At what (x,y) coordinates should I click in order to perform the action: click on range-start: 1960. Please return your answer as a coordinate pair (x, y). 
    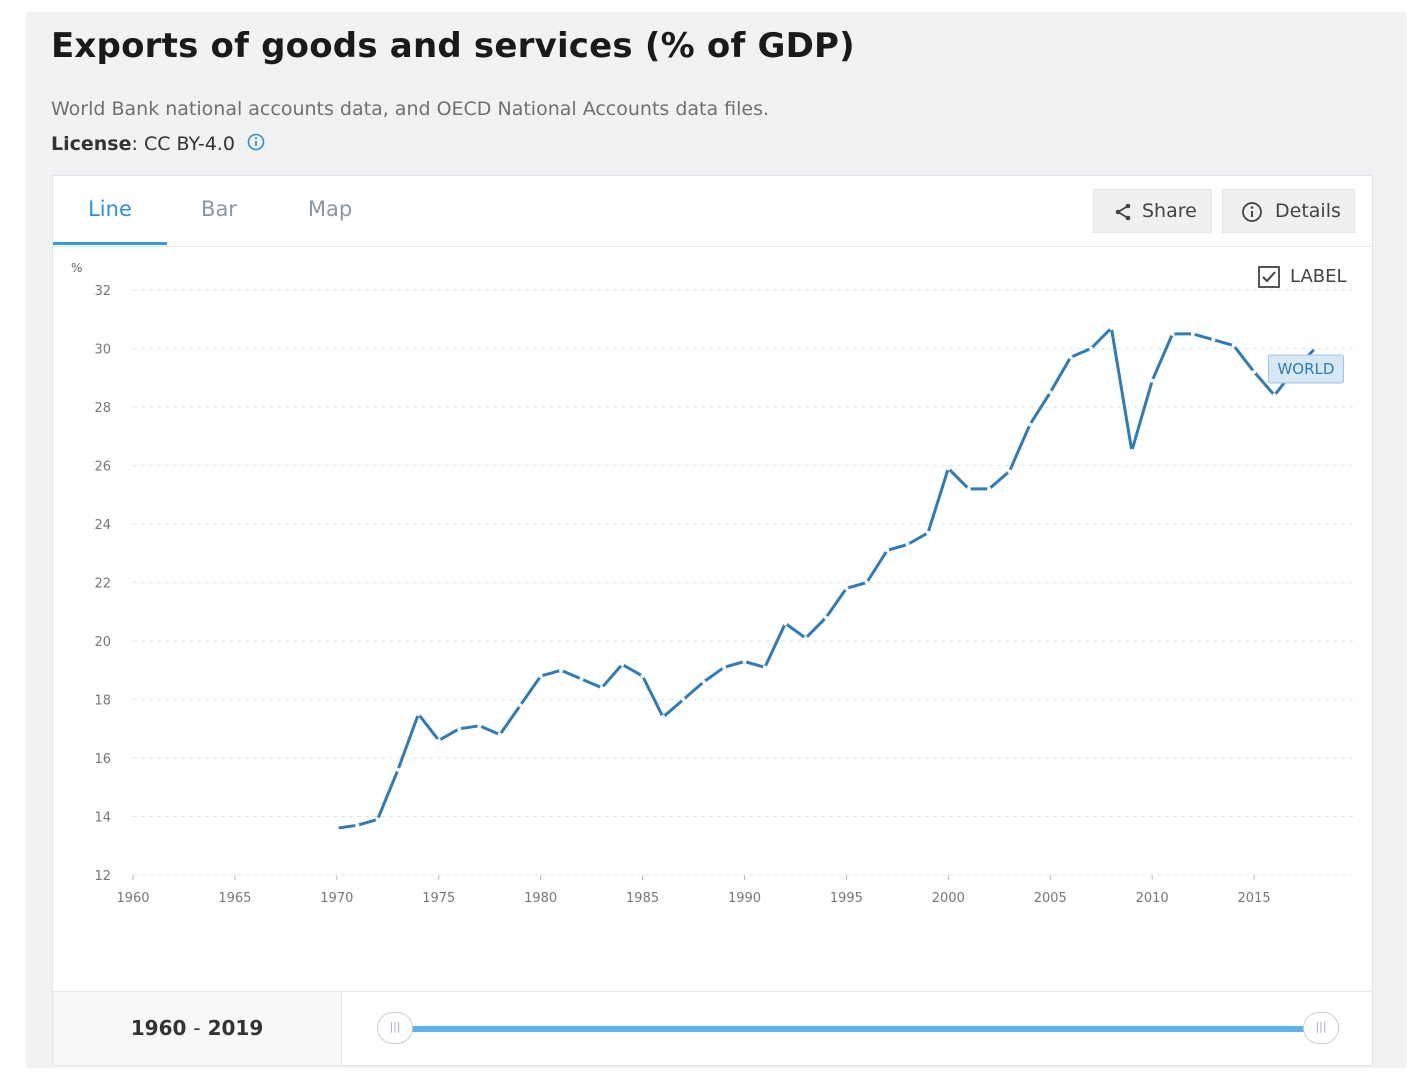
    Looking at the image, I should click on (158, 1028).